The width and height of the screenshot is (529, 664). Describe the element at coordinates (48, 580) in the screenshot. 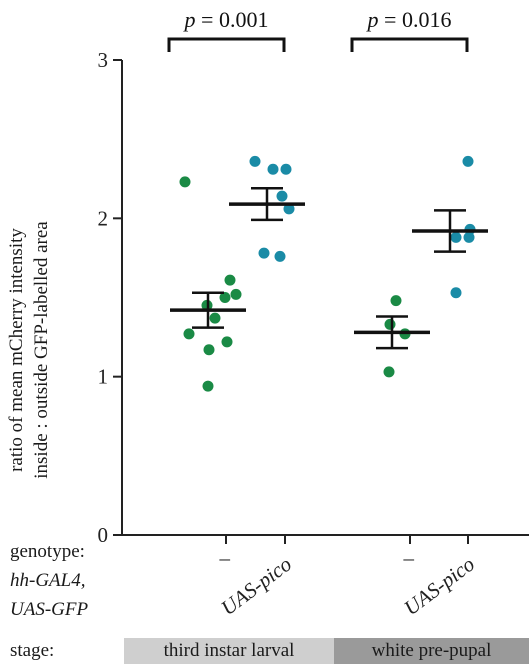

I see `driver-row-label: hh-GAL4,` at that location.